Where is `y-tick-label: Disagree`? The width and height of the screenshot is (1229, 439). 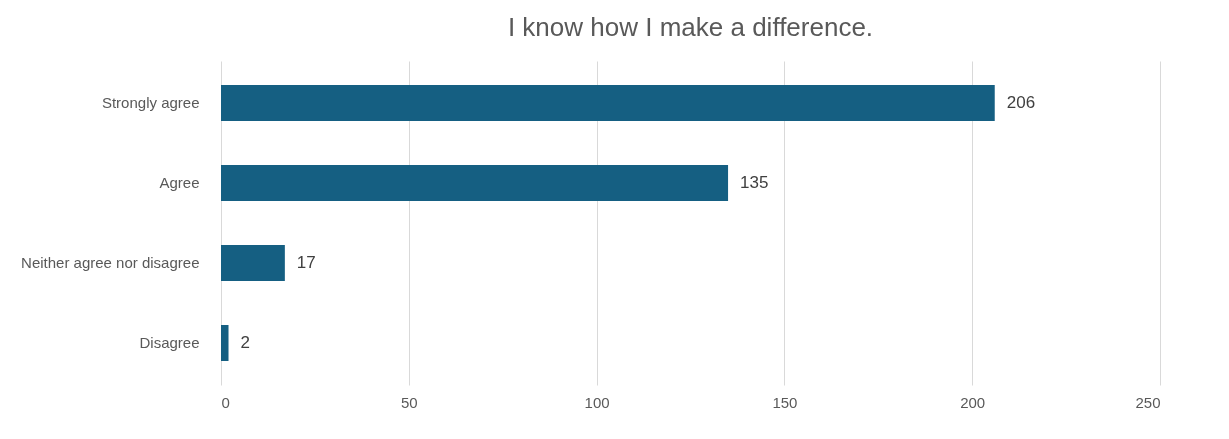 y-tick-label: Disagree is located at coordinates (169, 342).